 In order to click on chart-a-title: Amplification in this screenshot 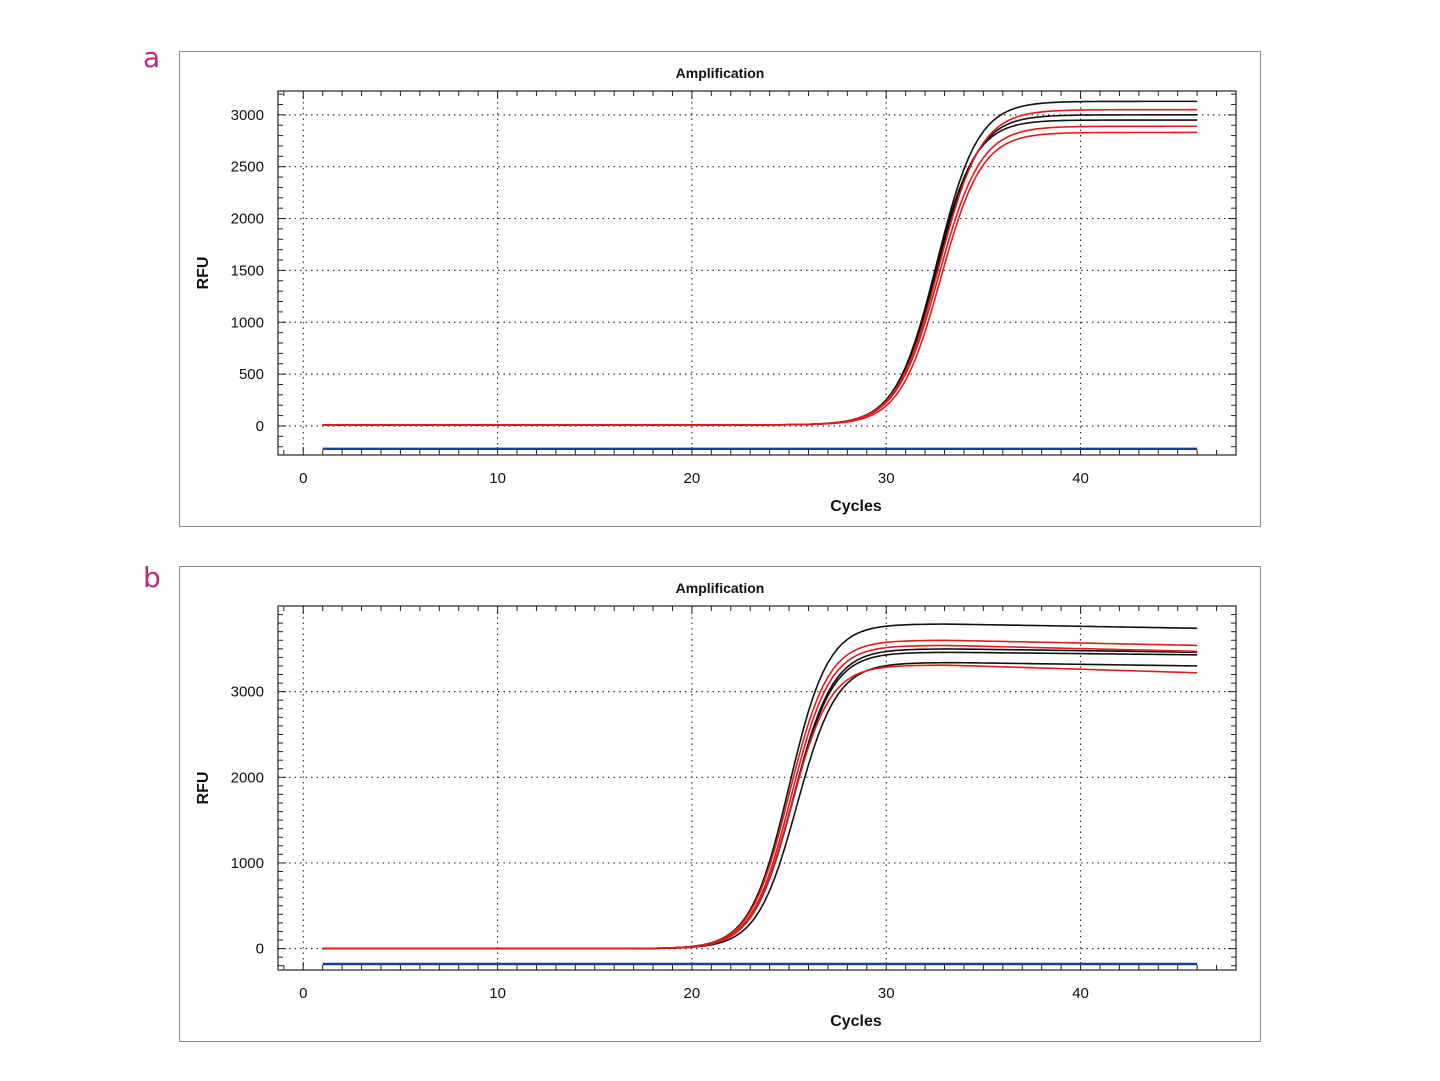, I will do `click(720, 73)`.